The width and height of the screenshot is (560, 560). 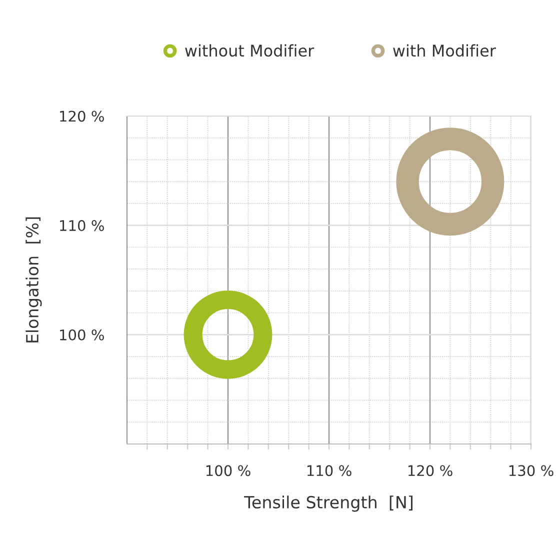 I want to click on x-tick-label: 120 %, so click(x=430, y=470).